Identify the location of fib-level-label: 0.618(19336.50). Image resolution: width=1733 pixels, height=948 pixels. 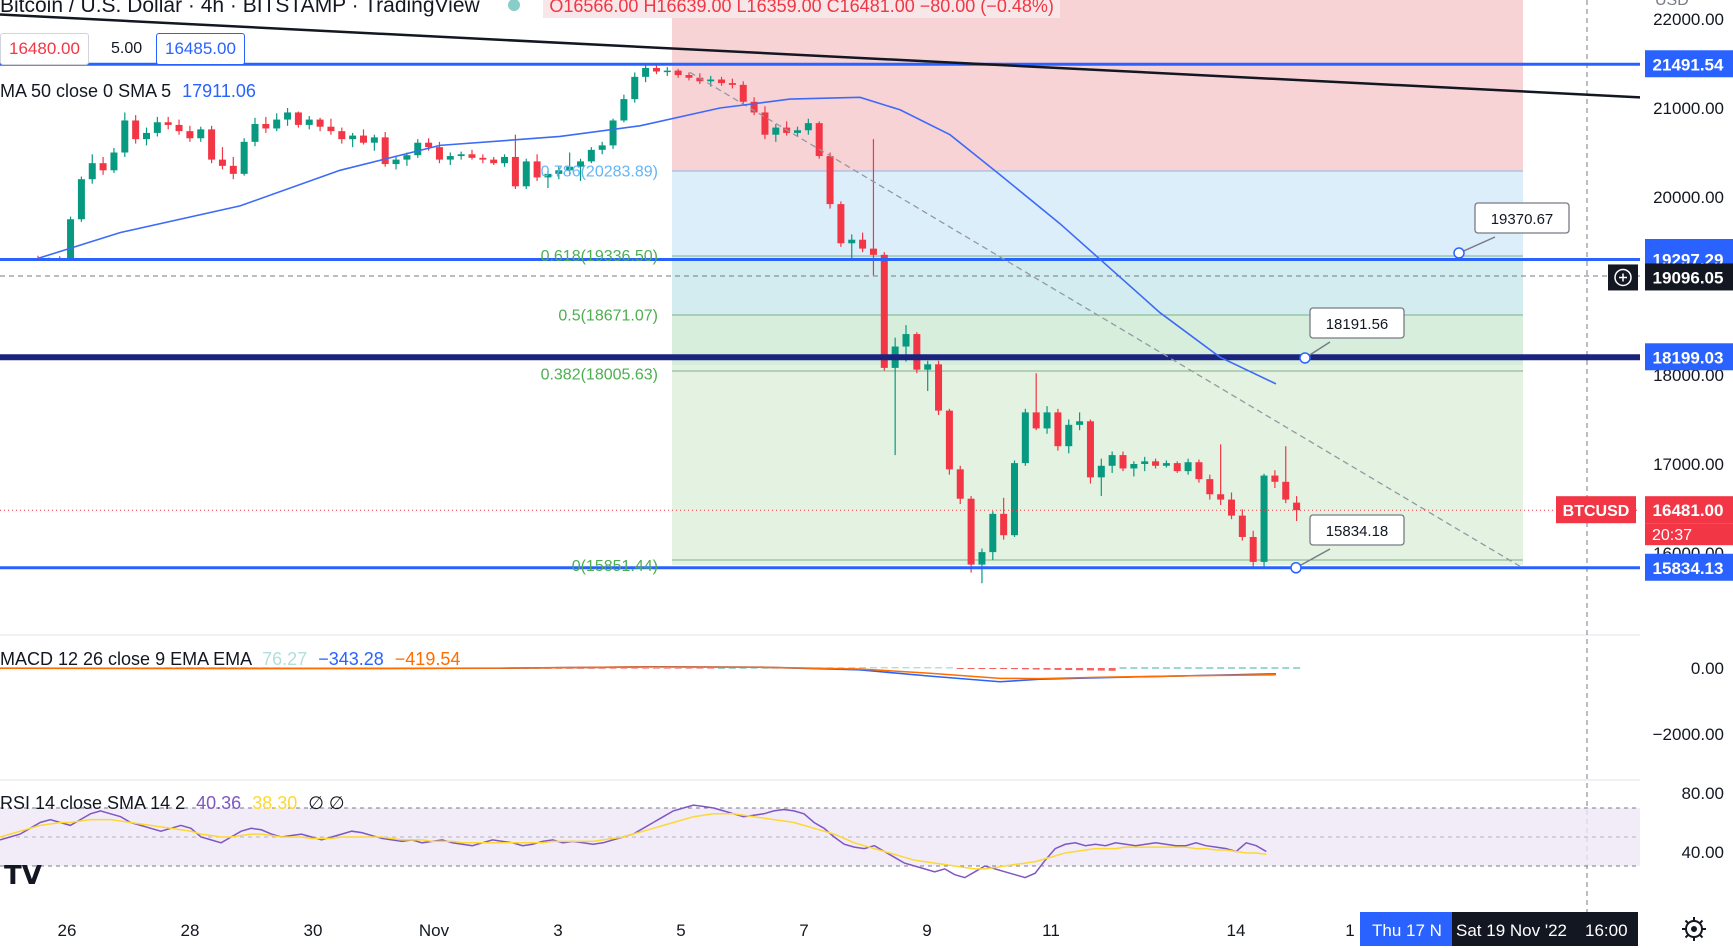
(599, 256).